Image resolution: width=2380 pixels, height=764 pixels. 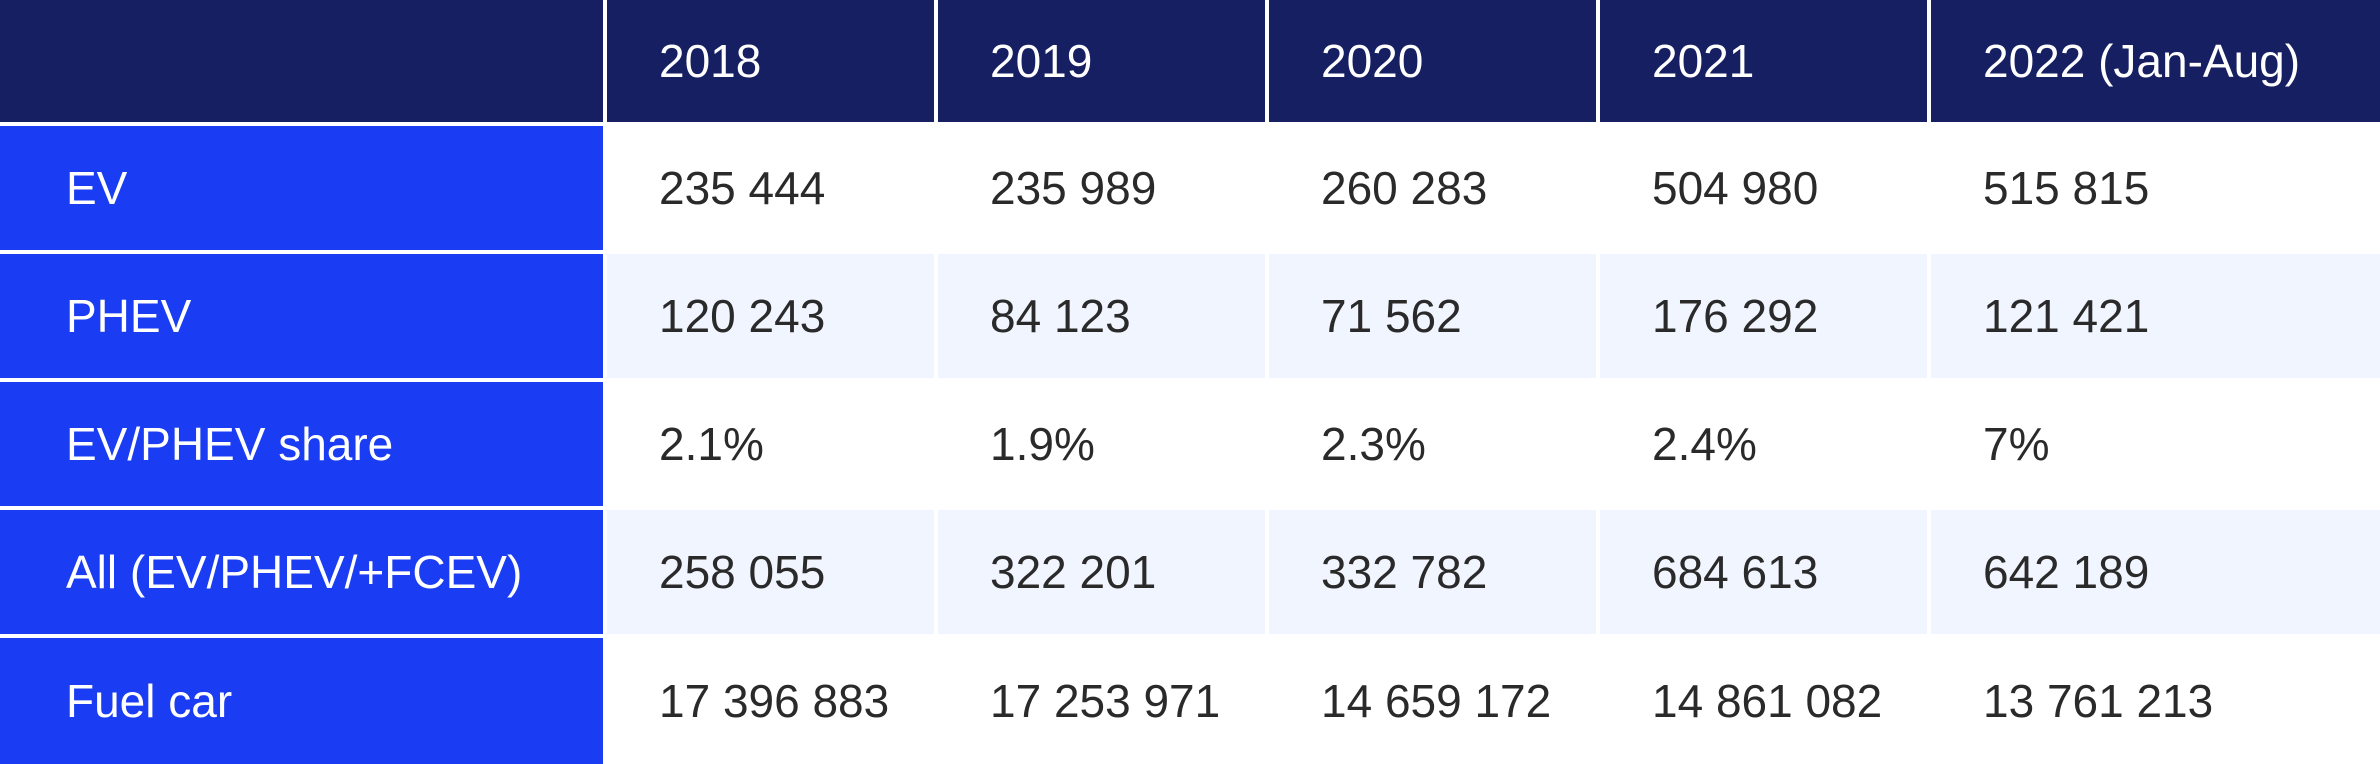 What do you see at coordinates (303, 315) in the screenshot?
I see `row-label: PHEV` at bounding box center [303, 315].